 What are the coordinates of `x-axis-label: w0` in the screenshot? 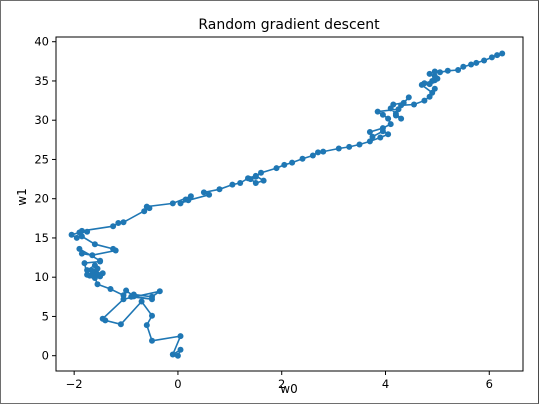 It's located at (288, 389).